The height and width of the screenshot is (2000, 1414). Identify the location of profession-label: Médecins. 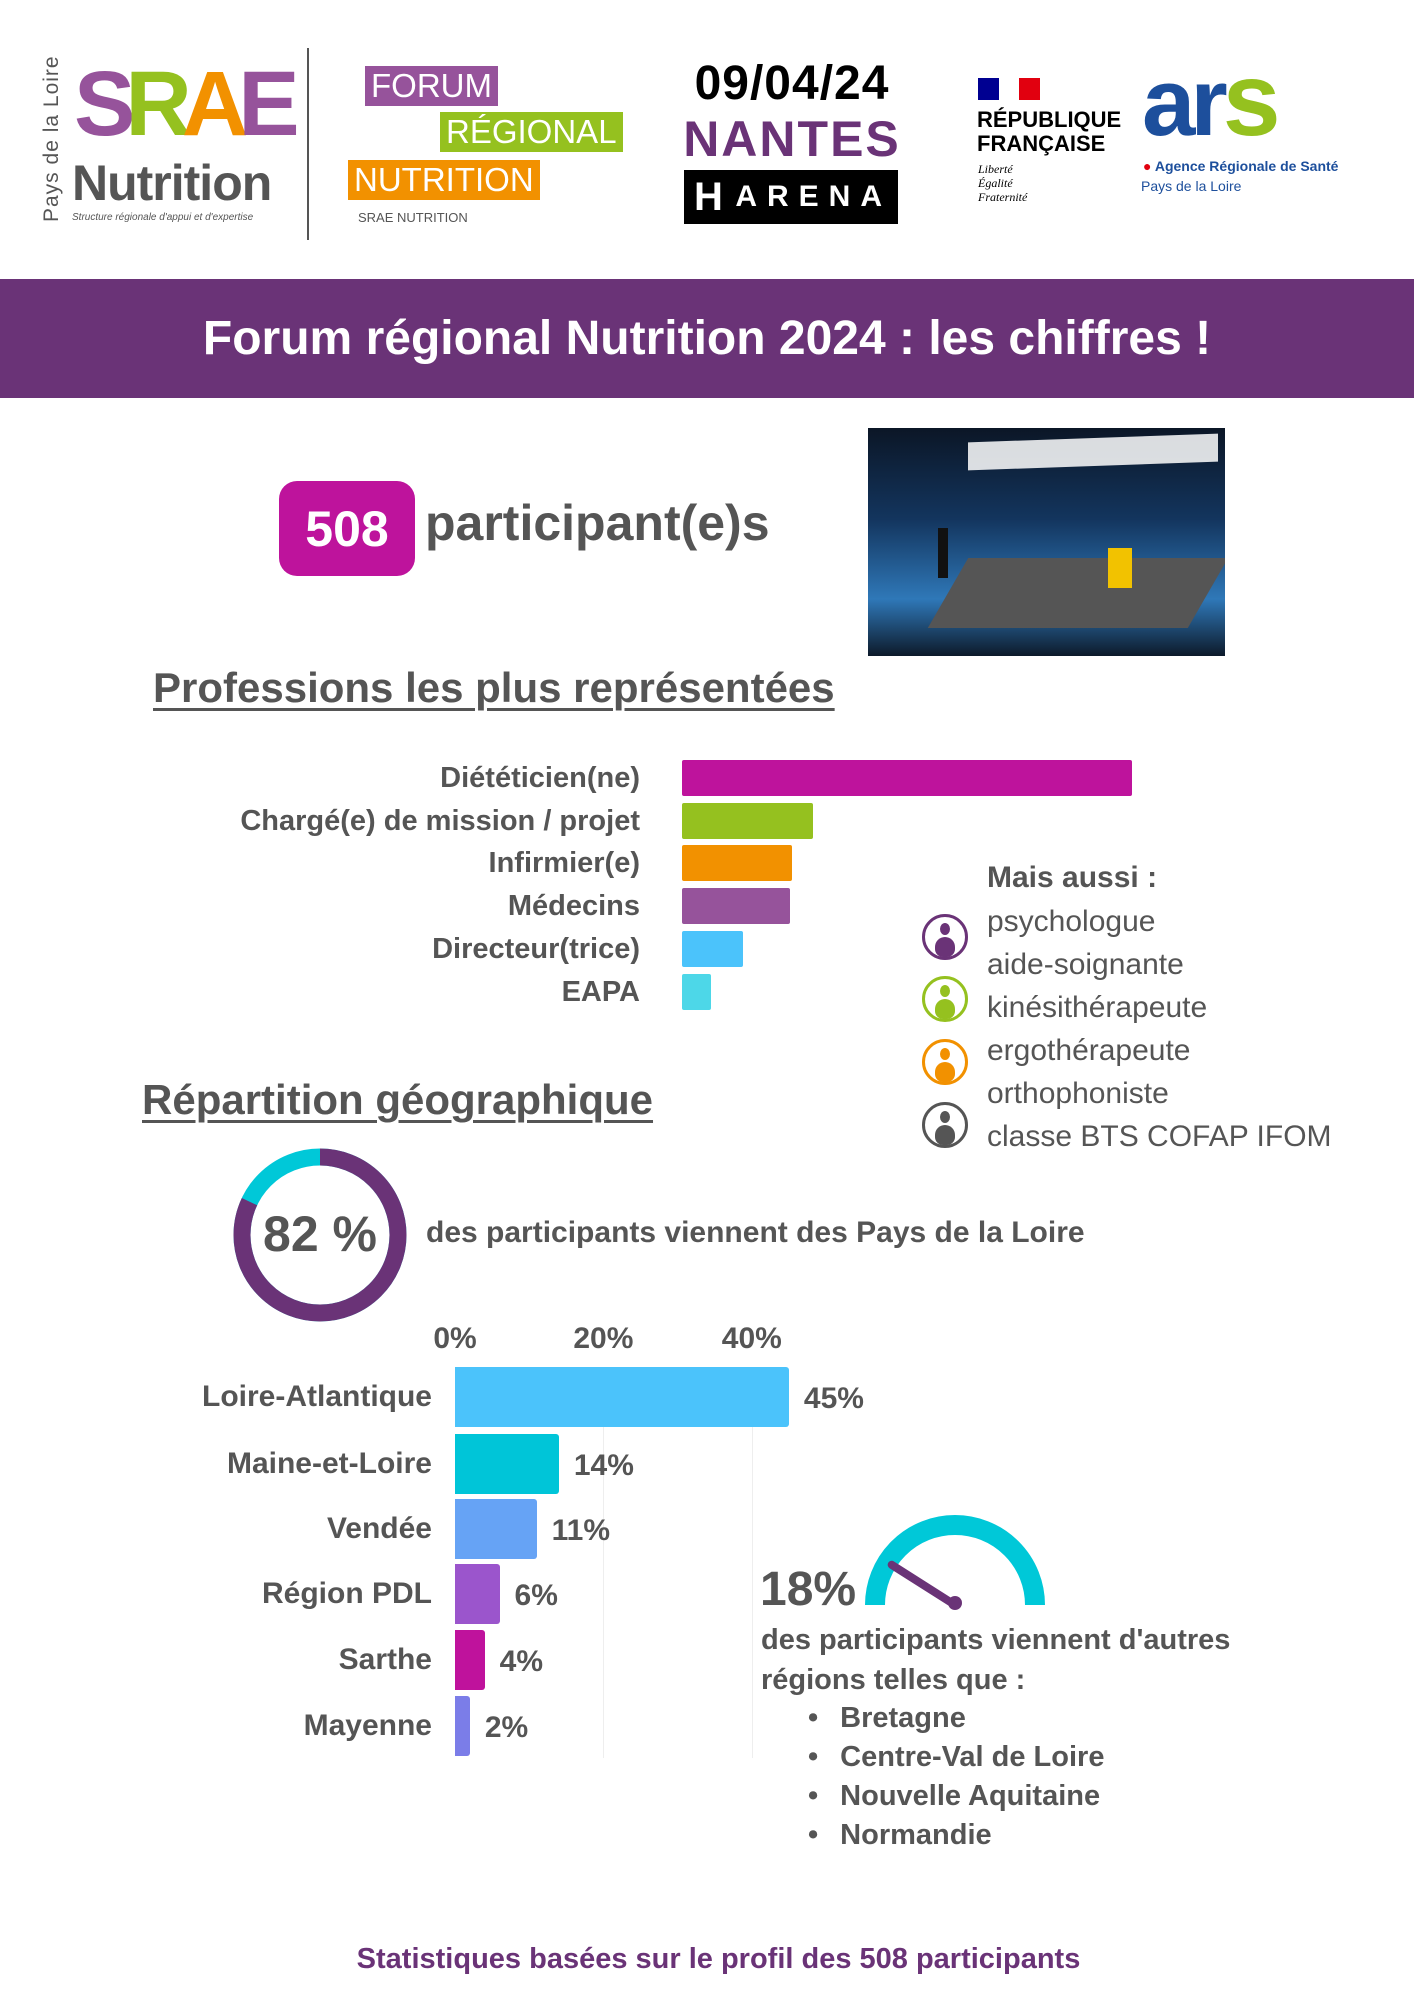
(573, 906).